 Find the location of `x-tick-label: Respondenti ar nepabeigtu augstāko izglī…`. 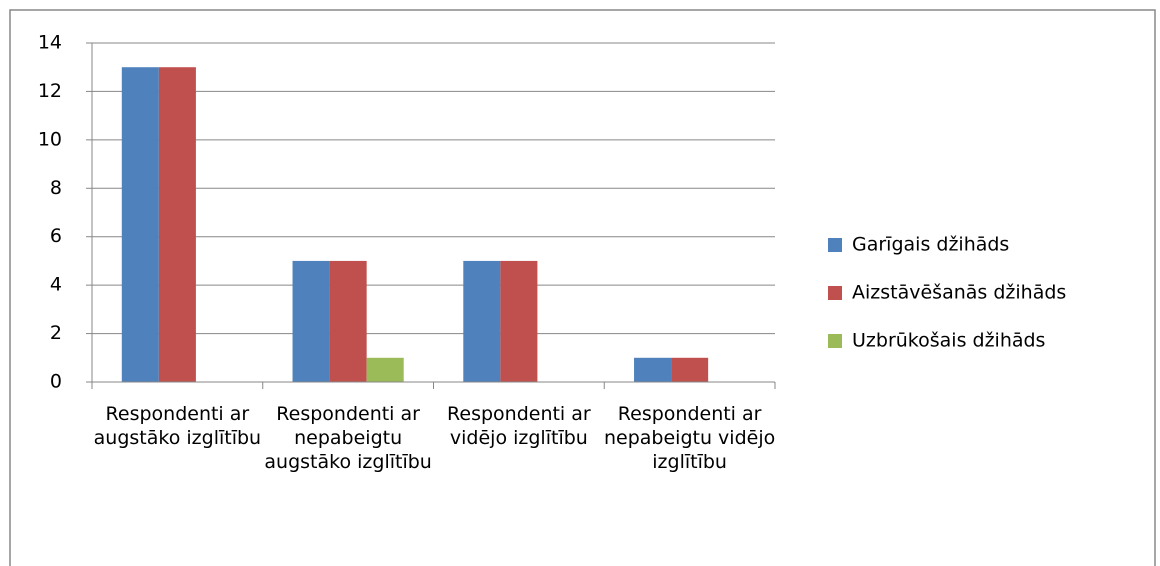

x-tick-label: Respondenti ar nepabeigtu augstāko izglī… is located at coordinates (348, 438).